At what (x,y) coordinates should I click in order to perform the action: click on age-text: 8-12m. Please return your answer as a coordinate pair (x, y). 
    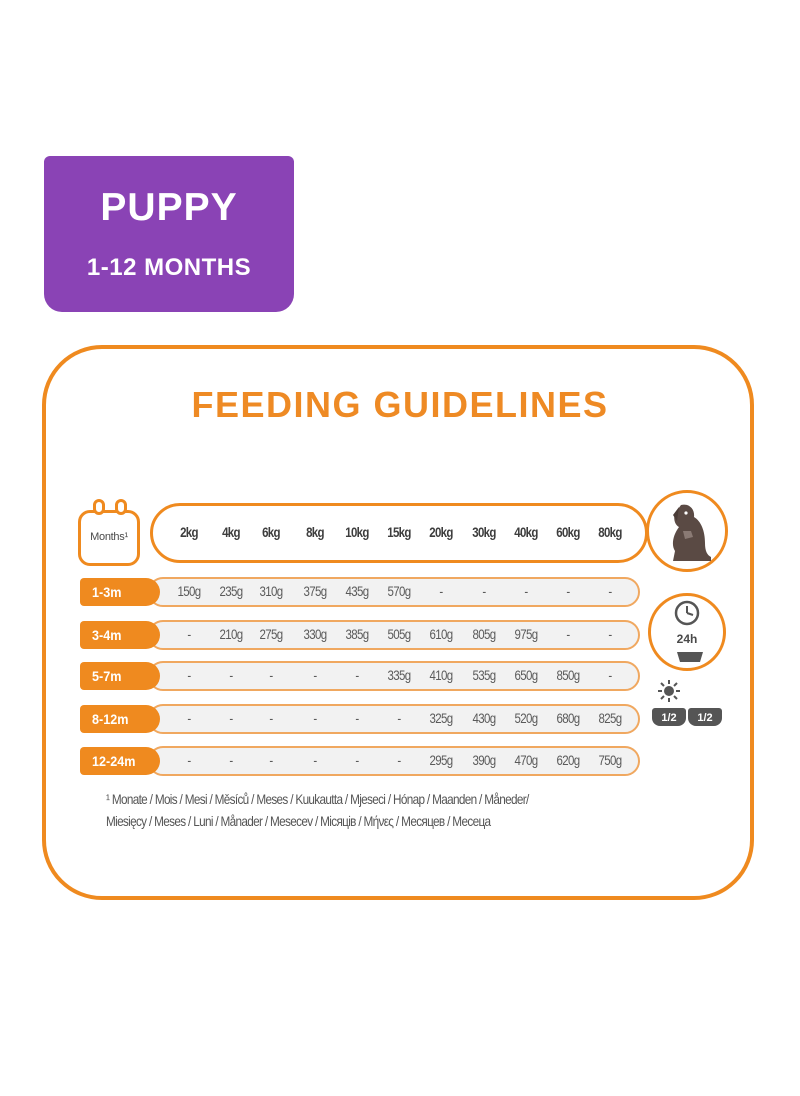
    Looking at the image, I should click on (110, 719).